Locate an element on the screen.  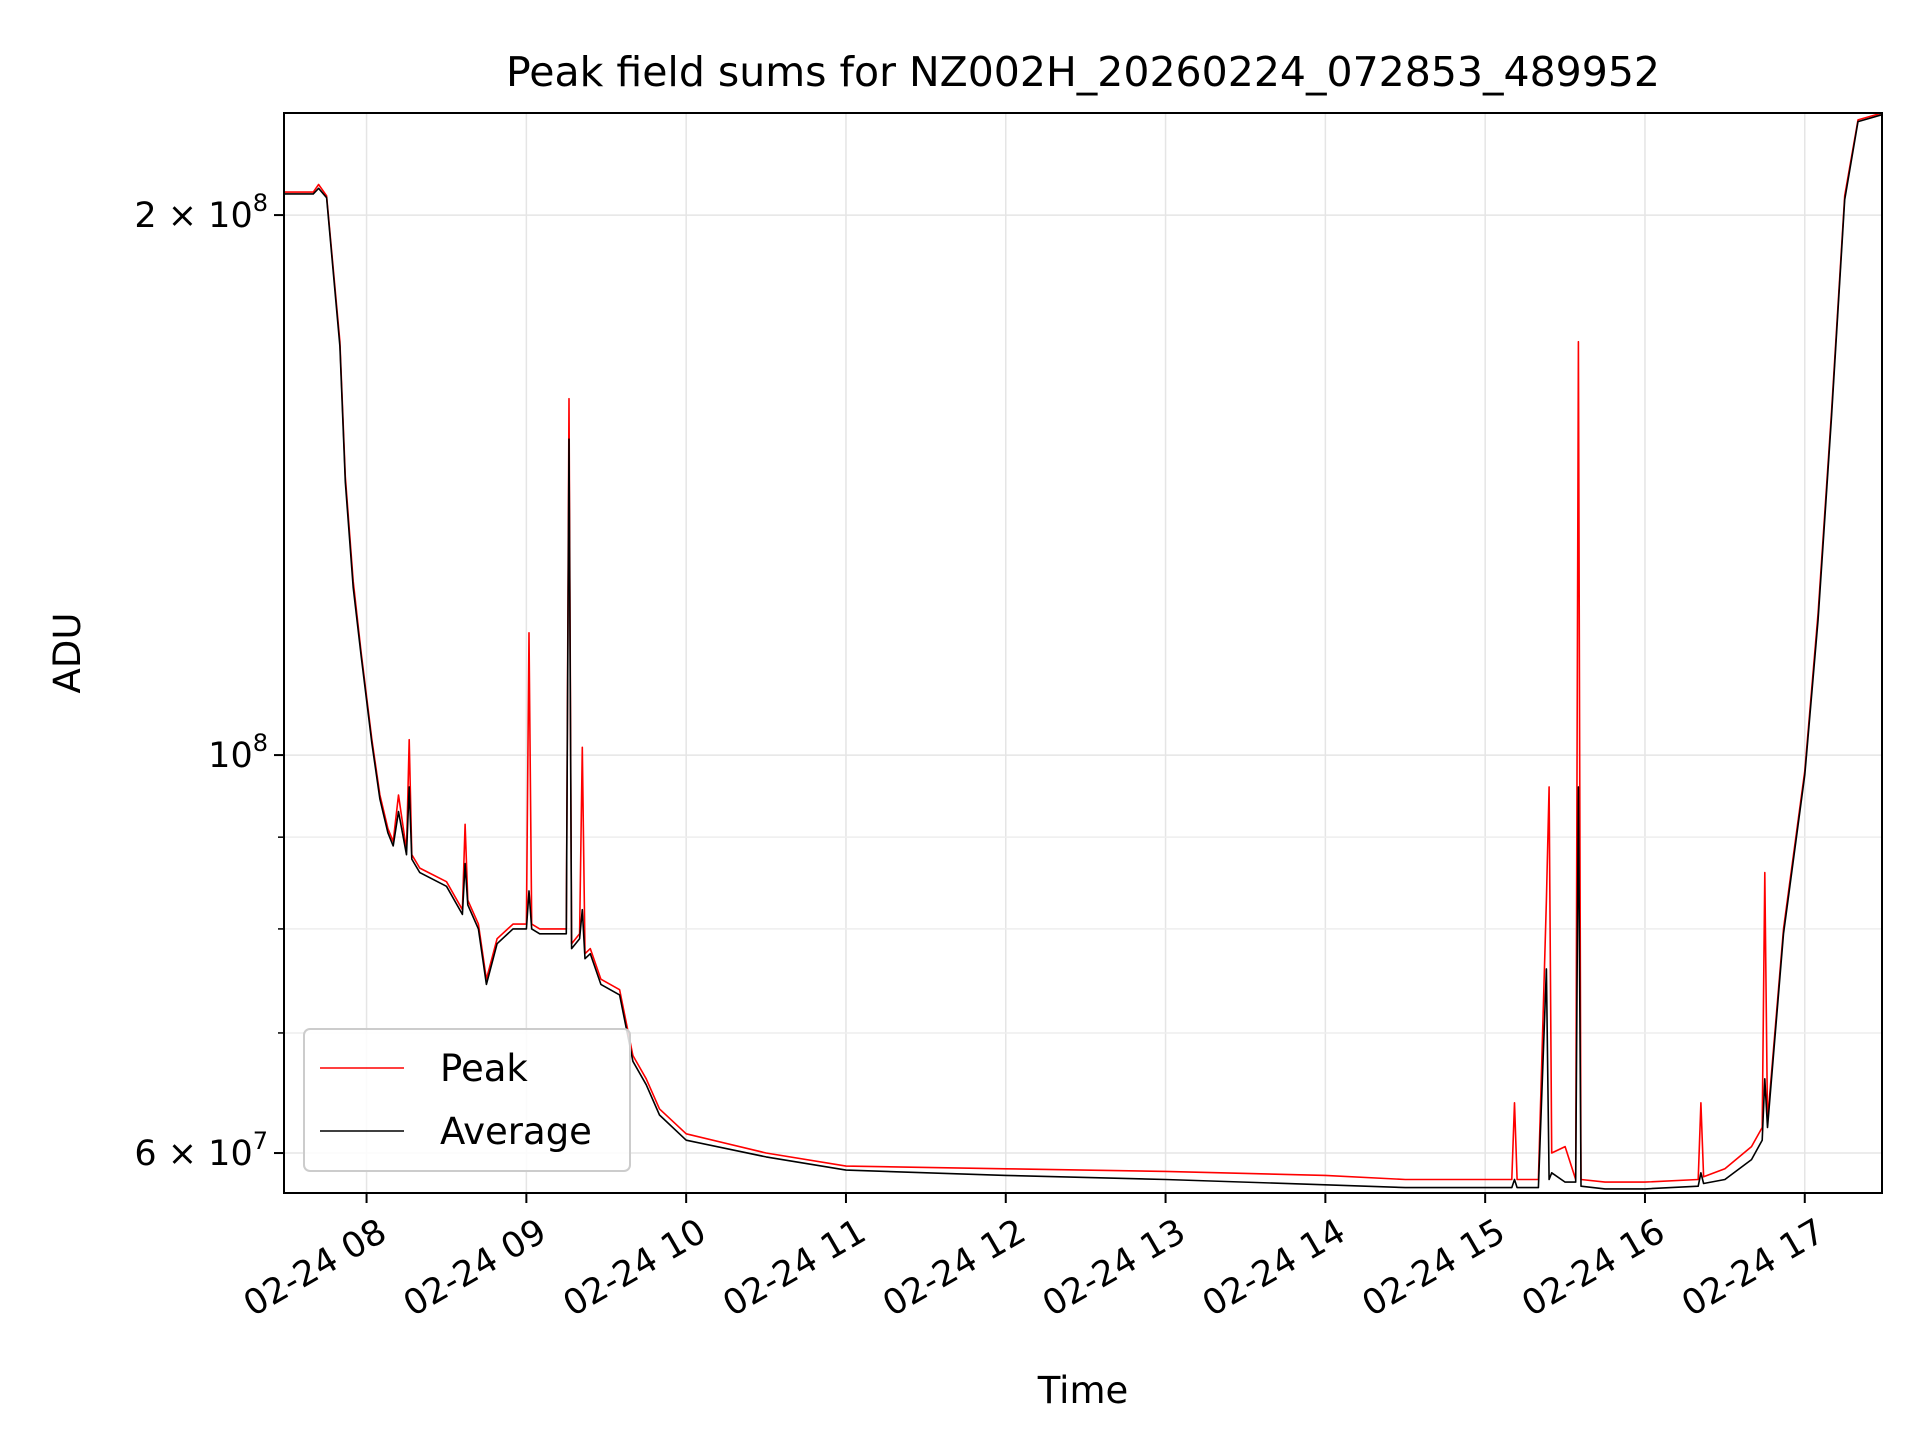
x-axis-label: Time is located at coordinates (1083, 1390).